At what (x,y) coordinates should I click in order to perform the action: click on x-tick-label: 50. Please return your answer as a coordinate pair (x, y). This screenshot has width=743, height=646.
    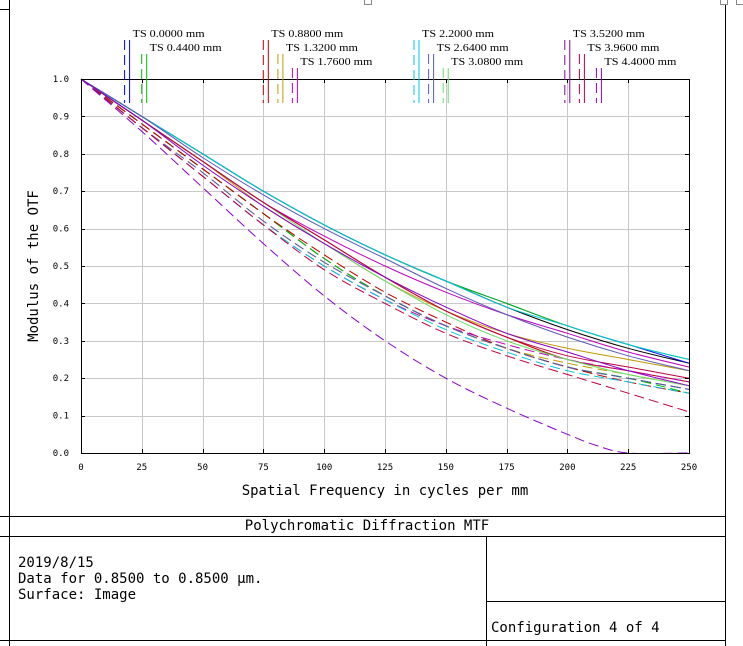
    Looking at the image, I should click on (202, 468).